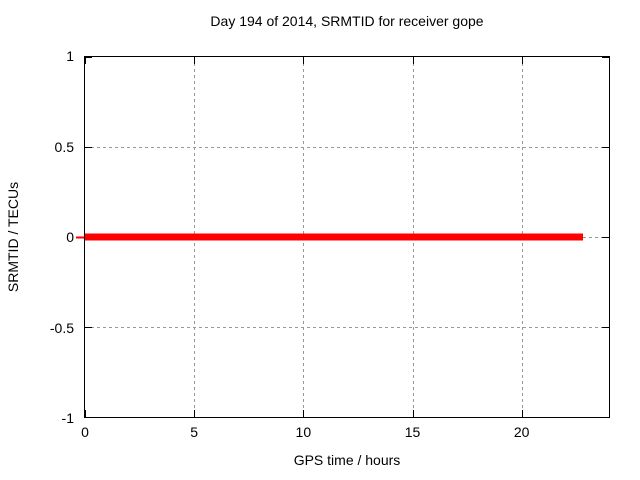  What do you see at coordinates (412, 432) in the screenshot?
I see `x-tick-label: 15` at bounding box center [412, 432].